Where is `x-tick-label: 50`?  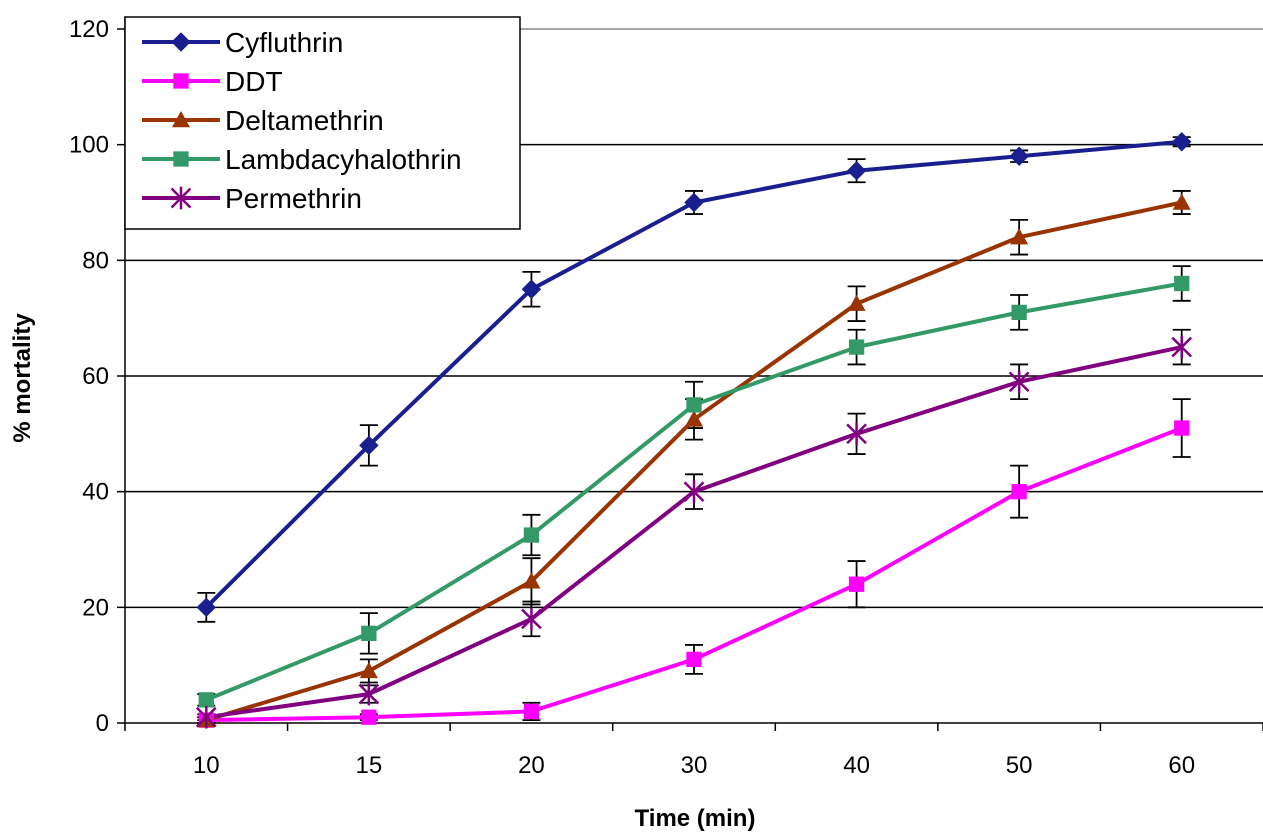 x-tick-label: 50 is located at coordinates (1019, 765).